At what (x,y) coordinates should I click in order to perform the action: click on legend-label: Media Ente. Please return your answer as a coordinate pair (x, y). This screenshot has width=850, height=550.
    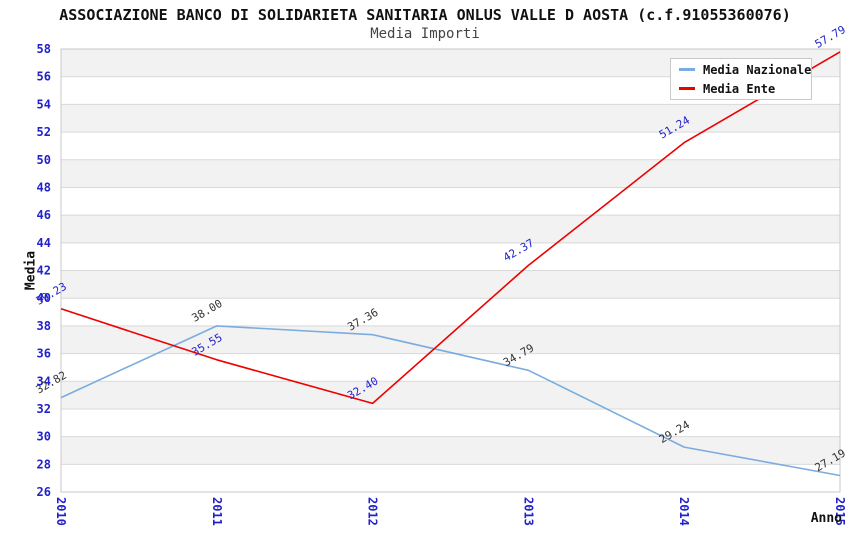
    Looking at the image, I should click on (739, 88).